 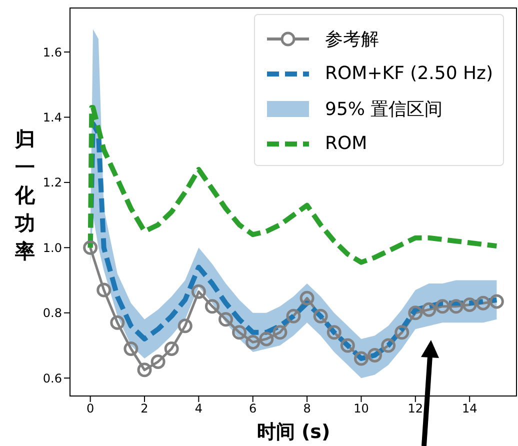 What do you see at coordinates (384, 109) in the screenshot?
I see `annotation: 95% 置信区间` at bounding box center [384, 109].